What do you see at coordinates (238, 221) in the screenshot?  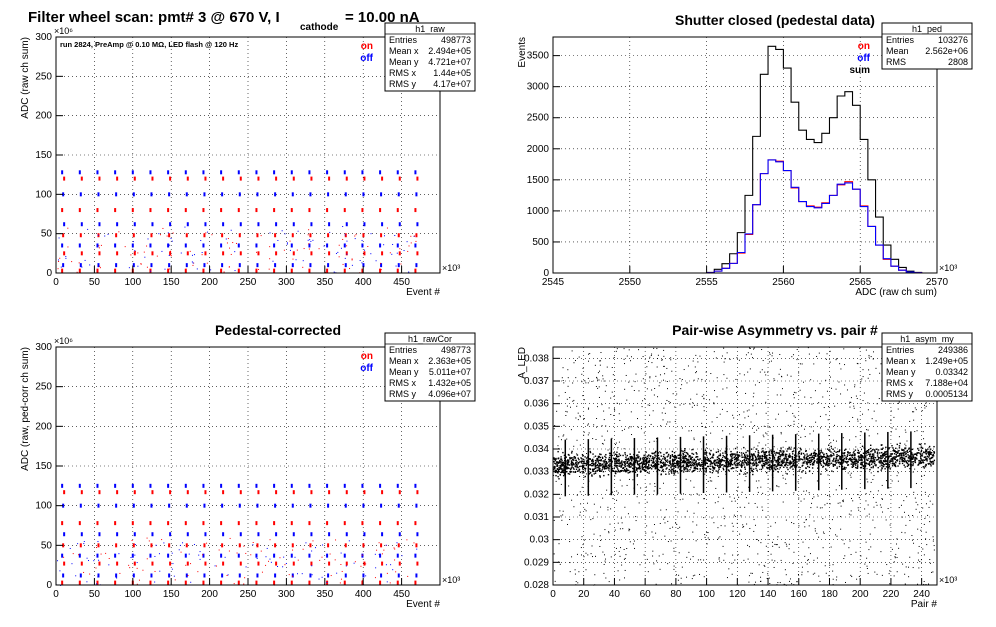 I see `data-raw` at bounding box center [238, 221].